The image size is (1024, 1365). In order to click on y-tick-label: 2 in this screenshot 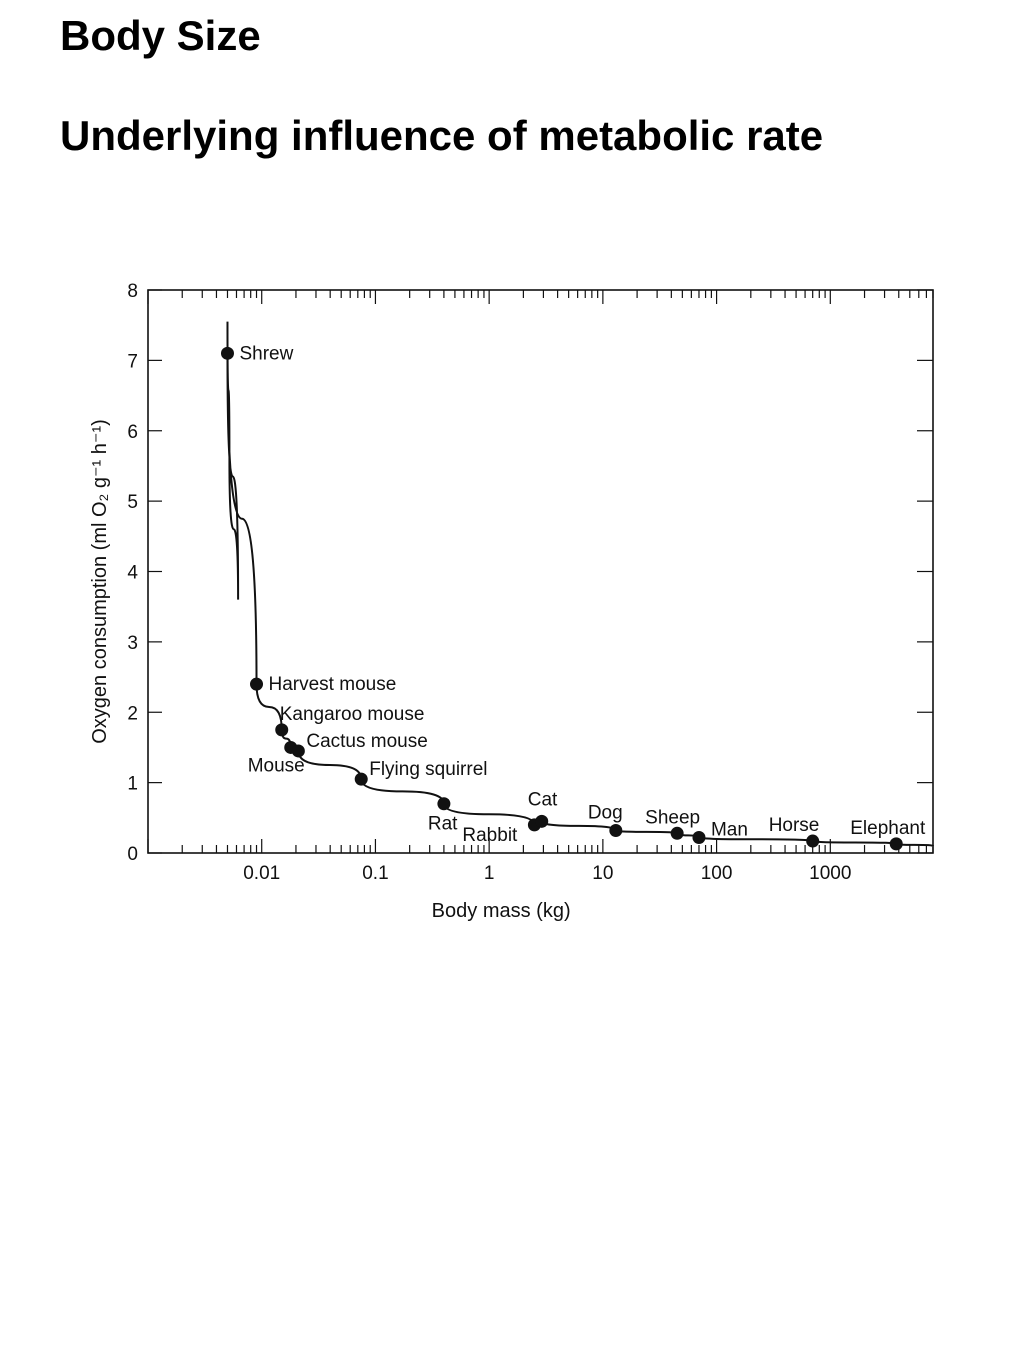, I will do `click(132, 713)`.